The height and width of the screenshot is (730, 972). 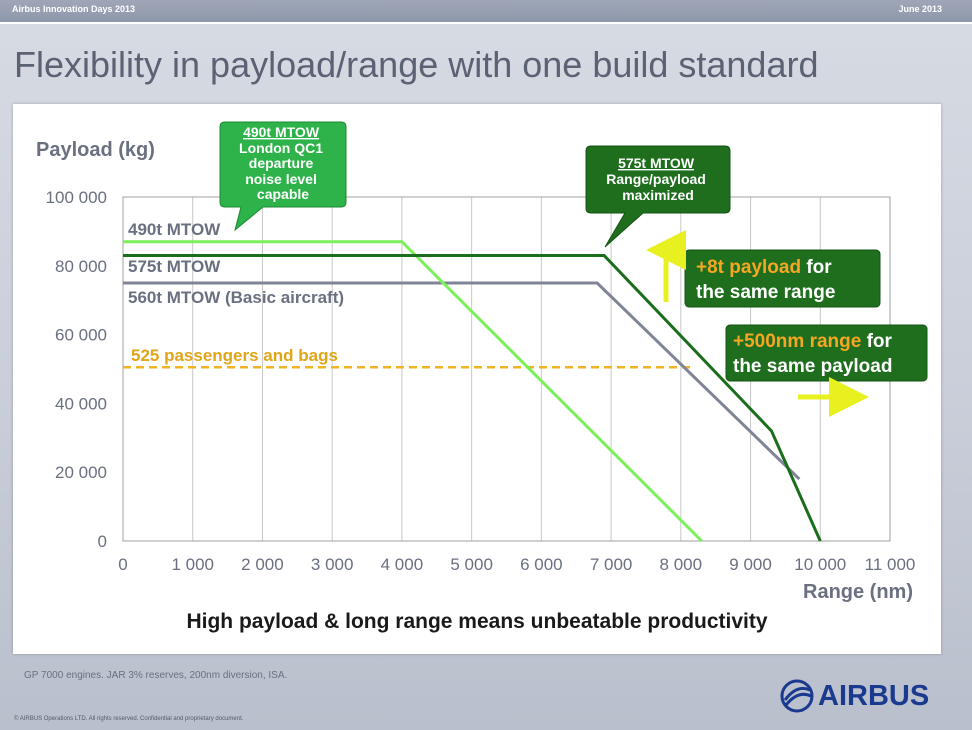 What do you see at coordinates (874, 696) in the screenshot?
I see `airbus-logo-text: AIRBUS` at bounding box center [874, 696].